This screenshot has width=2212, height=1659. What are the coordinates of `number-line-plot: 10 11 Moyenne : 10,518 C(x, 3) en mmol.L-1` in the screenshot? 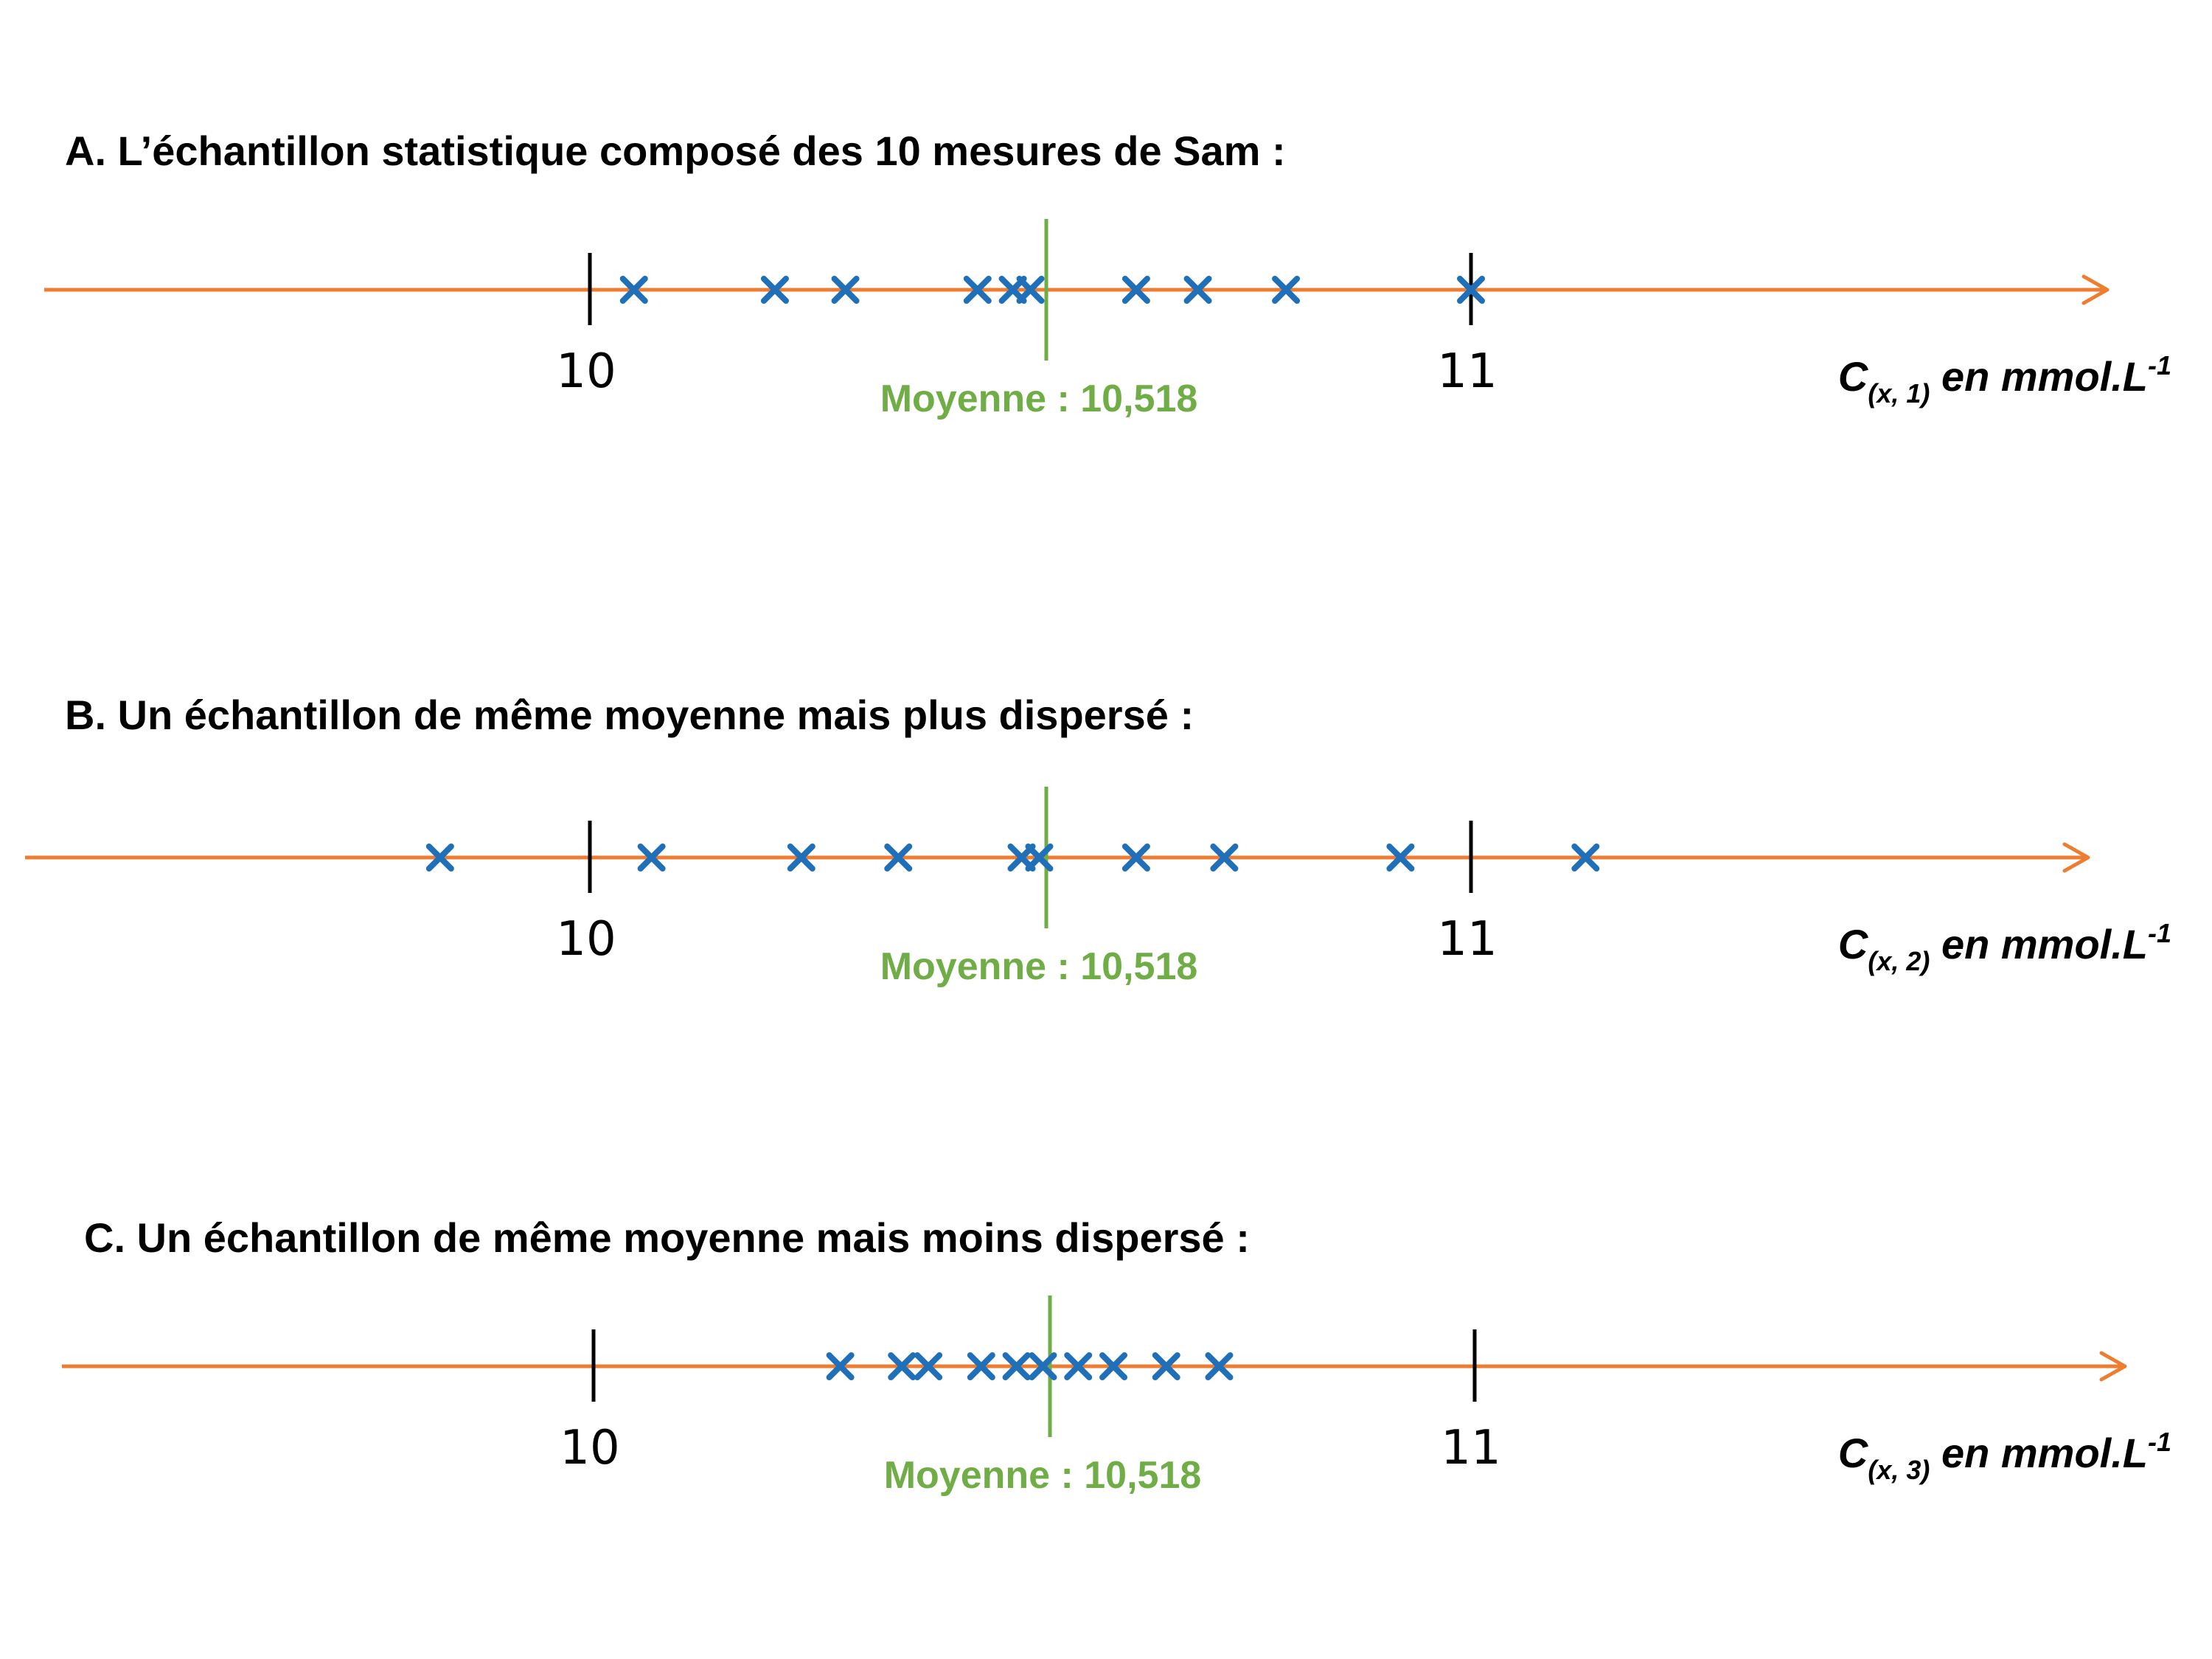 It's located at (1116, 1396).